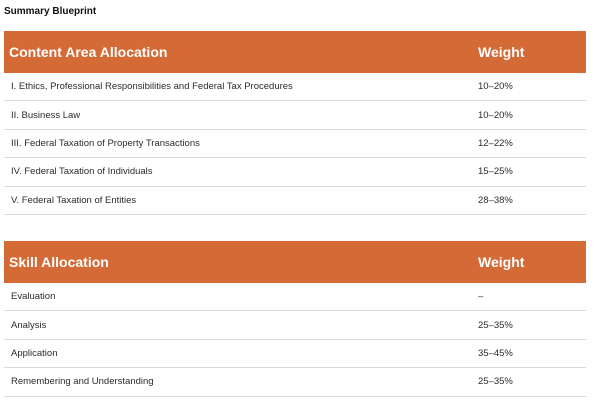 The height and width of the screenshot is (400, 600). Describe the element at coordinates (495, 353) in the screenshot. I see `weight-value: 35–45%` at that location.